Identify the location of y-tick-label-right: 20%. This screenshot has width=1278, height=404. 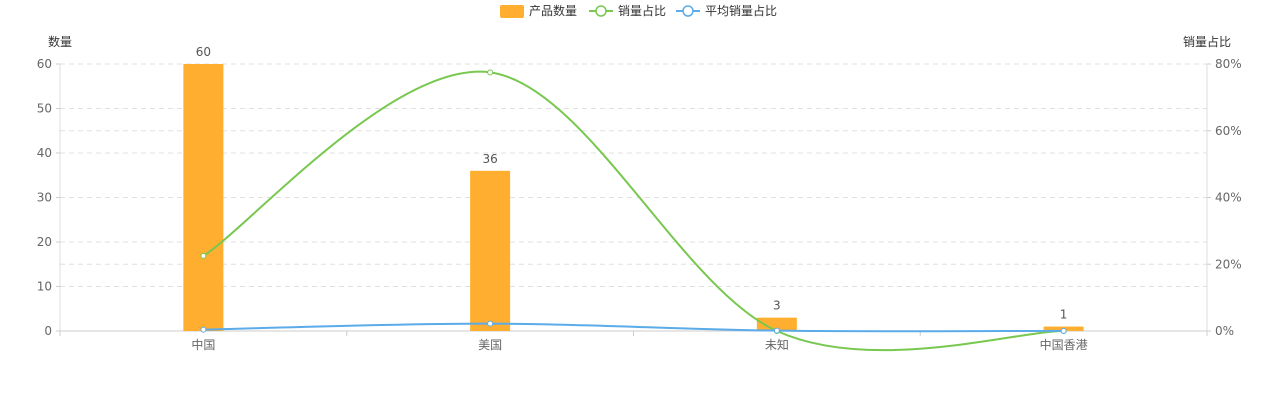
(1228, 264).